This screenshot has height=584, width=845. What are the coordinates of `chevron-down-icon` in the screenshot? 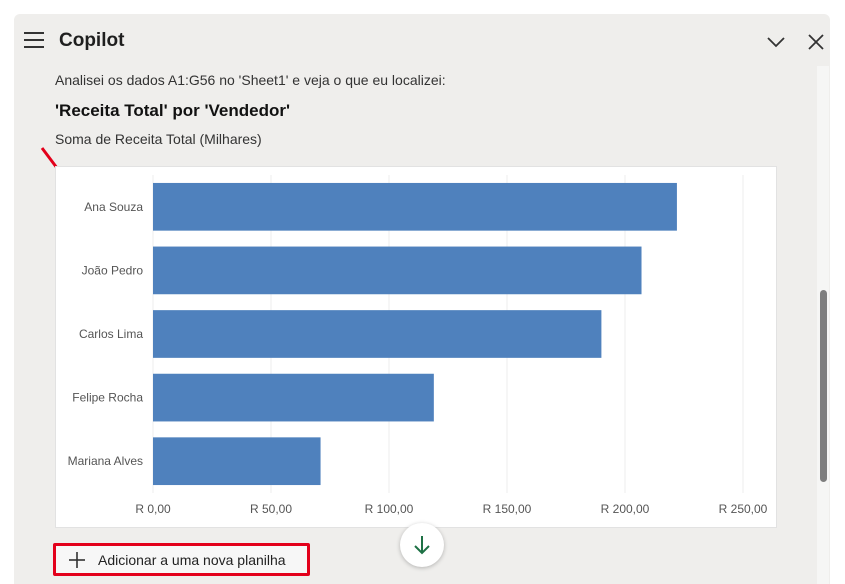 It's located at (776, 42).